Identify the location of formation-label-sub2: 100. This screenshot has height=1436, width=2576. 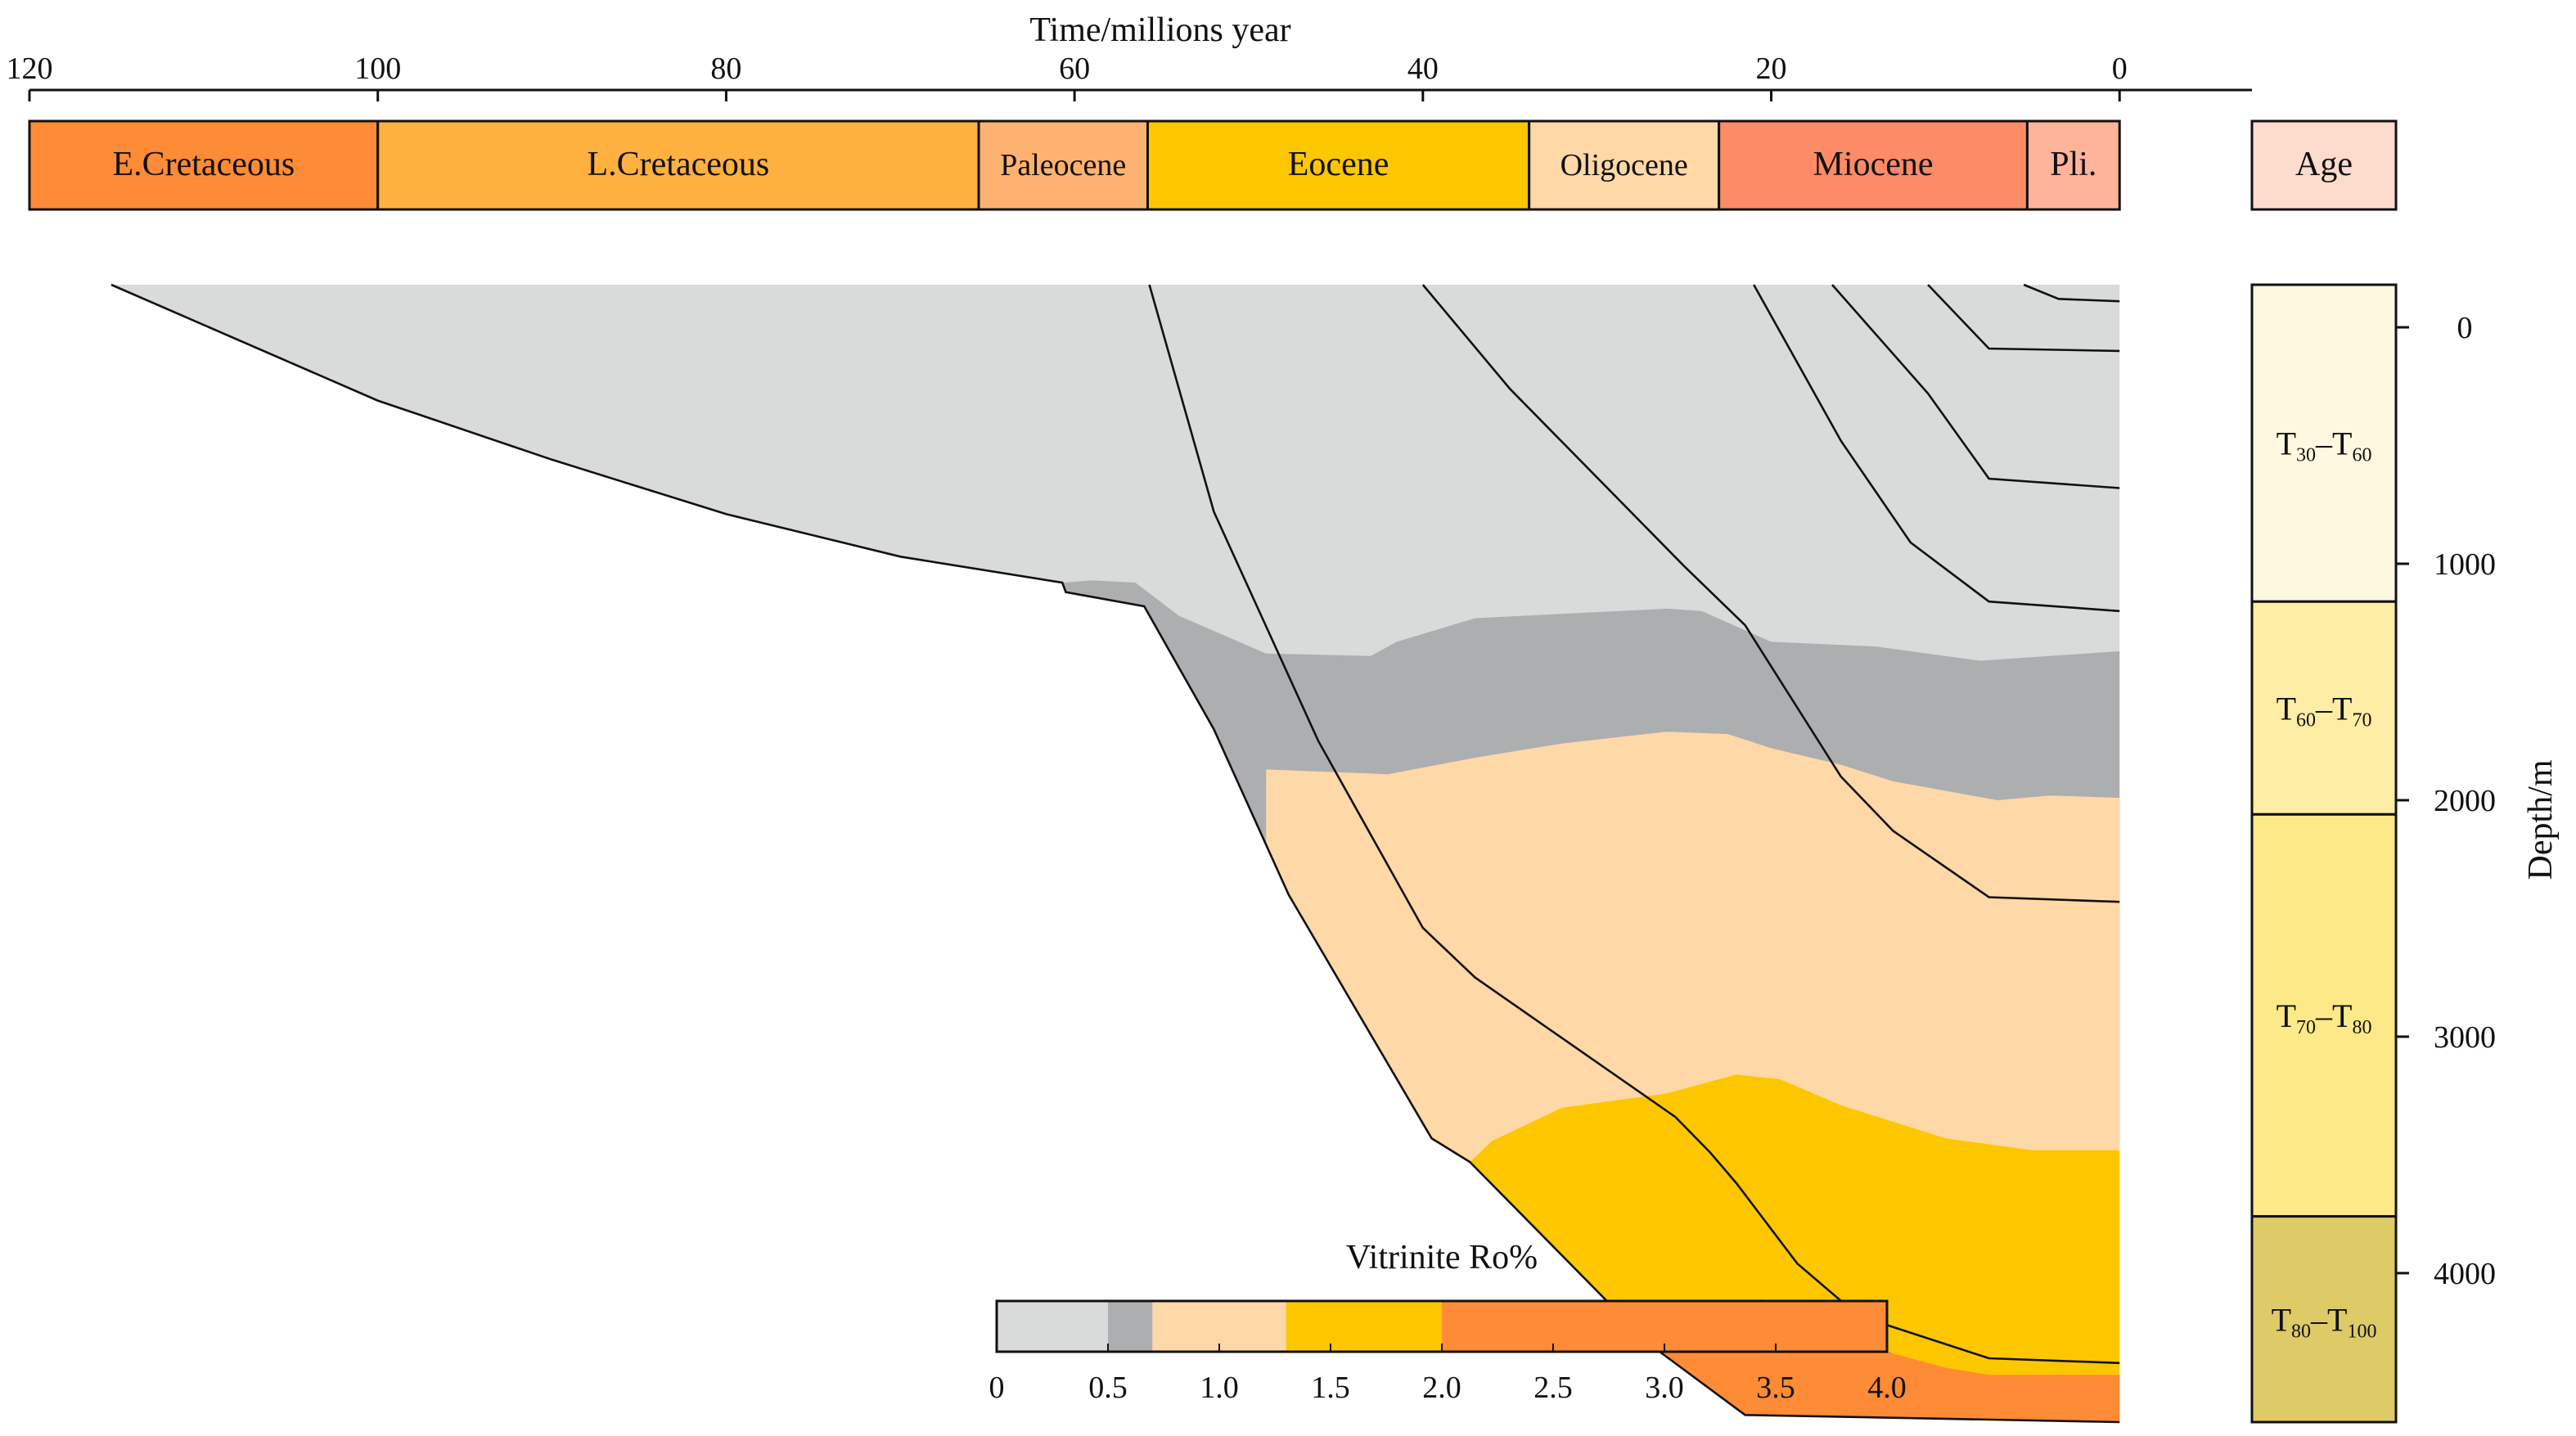
(2361, 1331).